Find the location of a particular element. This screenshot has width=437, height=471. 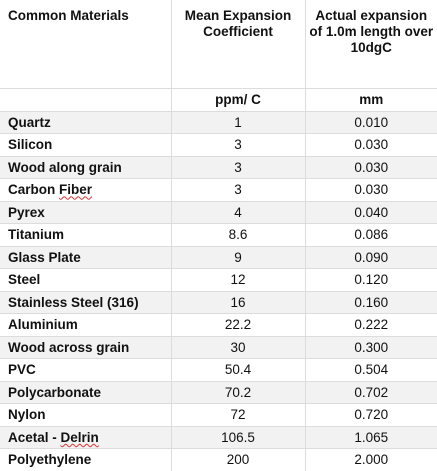

table-row: PVC 50.4 0.504 is located at coordinates (218, 369).